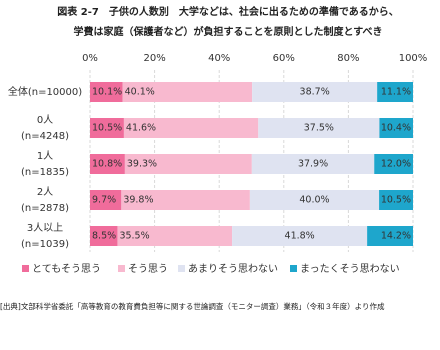 The height and width of the screenshot is (350, 440). I want to click on value-label: 38.7%, so click(315, 92).